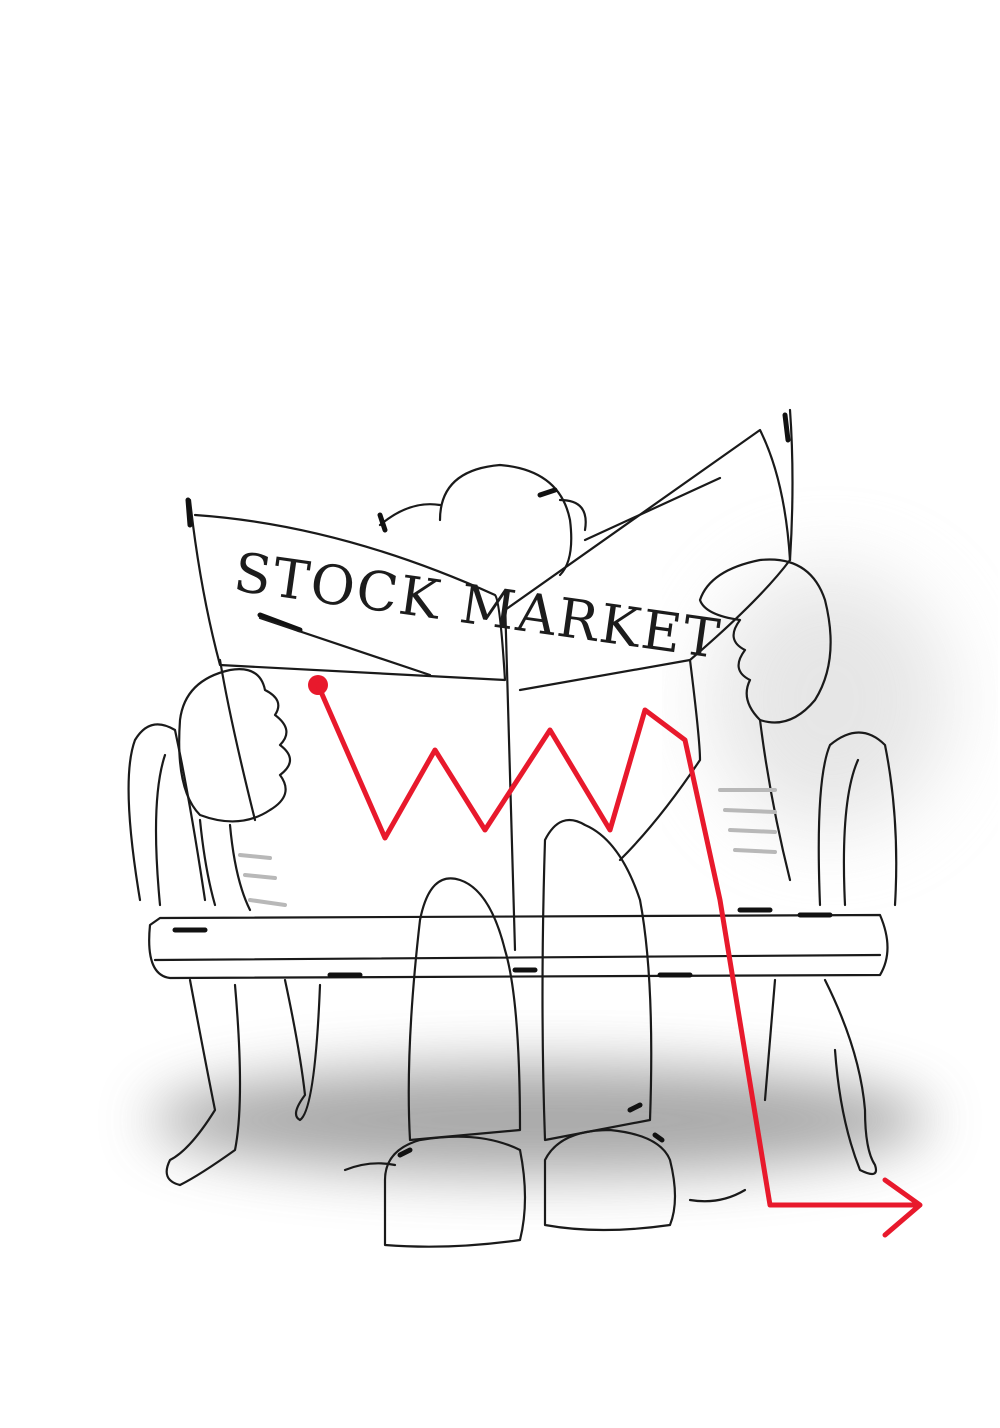 This screenshot has height=1428, width=1000. I want to click on reader-head, so click(482, 520).